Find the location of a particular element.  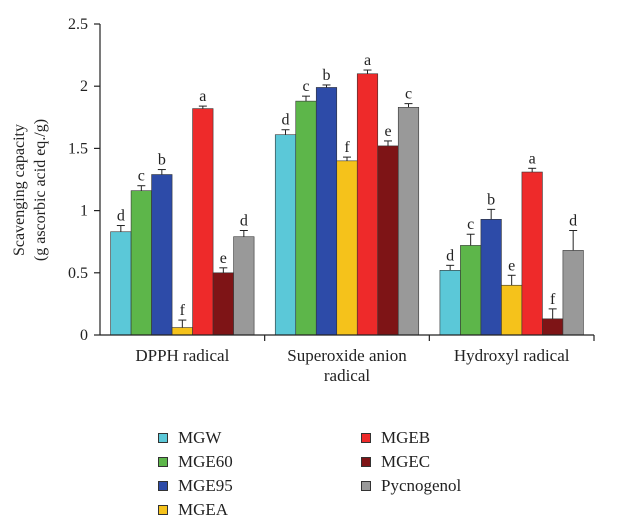

y-tick-label: 2 is located at coordinates (84, 86).